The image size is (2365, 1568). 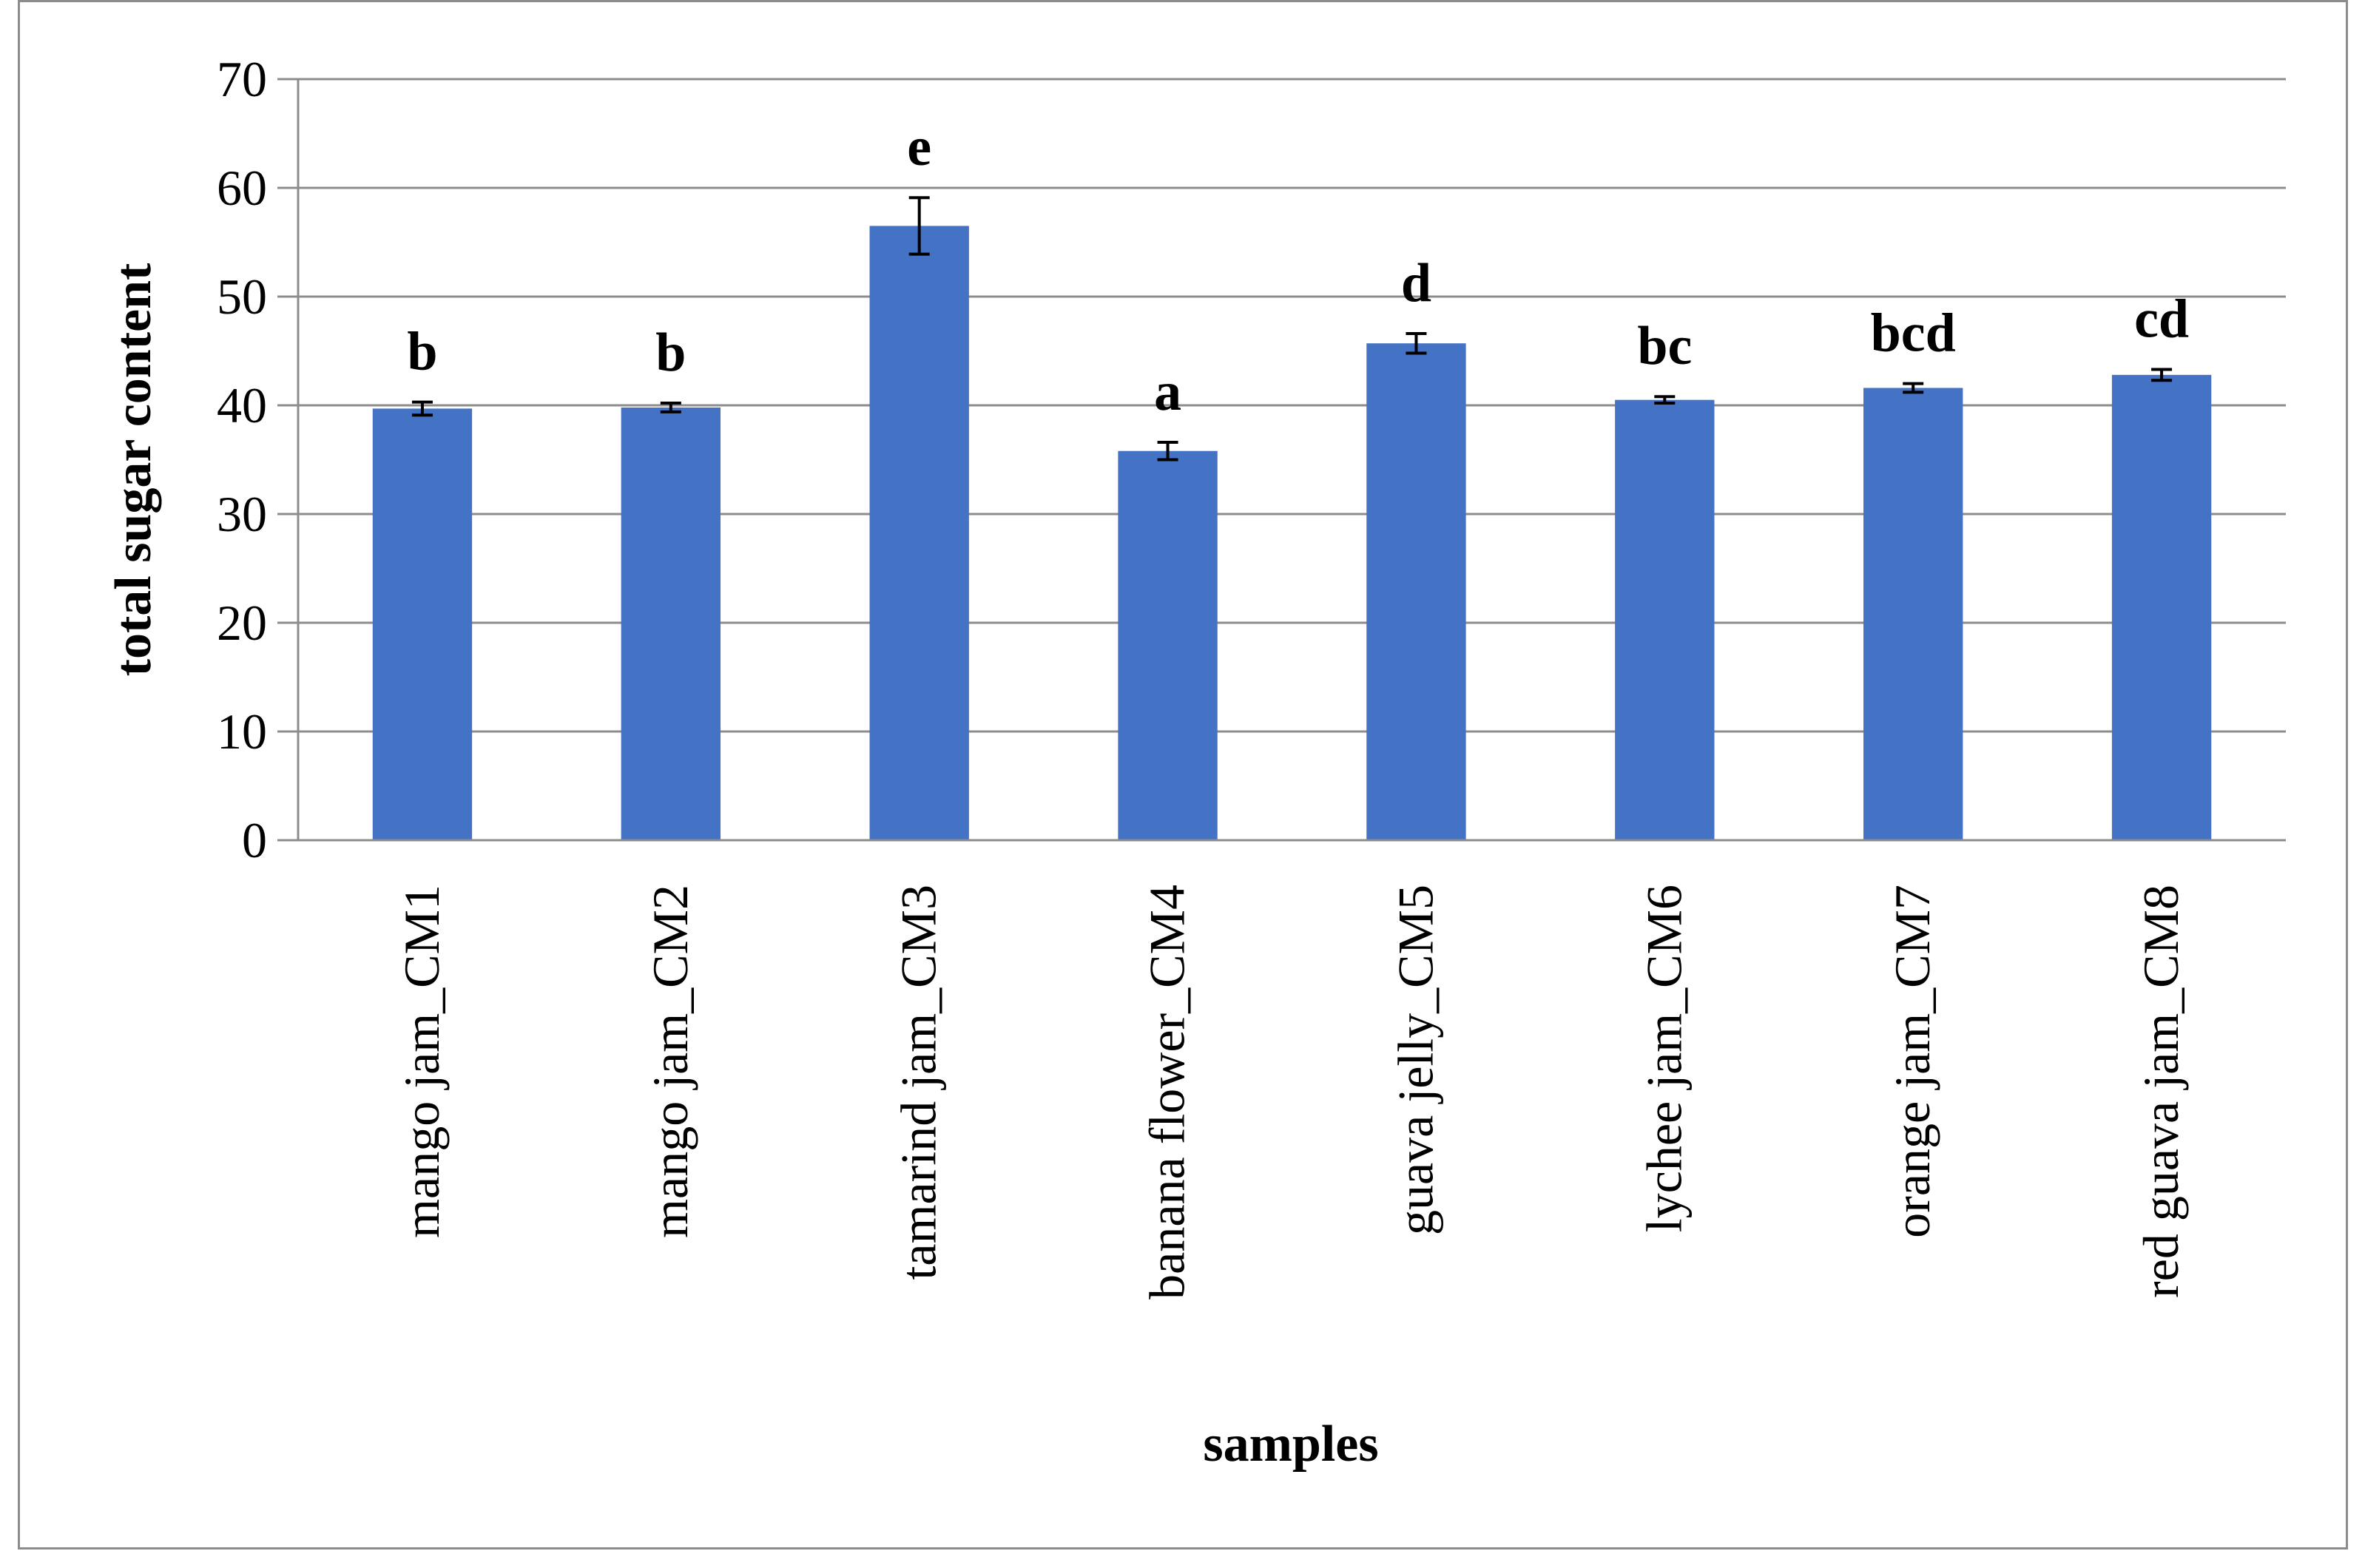 What do you see at coordinates (670, 1061) in the screenshot?
I see `x-category-label: mango jam_CM2` at bounding box center [670, 1061].